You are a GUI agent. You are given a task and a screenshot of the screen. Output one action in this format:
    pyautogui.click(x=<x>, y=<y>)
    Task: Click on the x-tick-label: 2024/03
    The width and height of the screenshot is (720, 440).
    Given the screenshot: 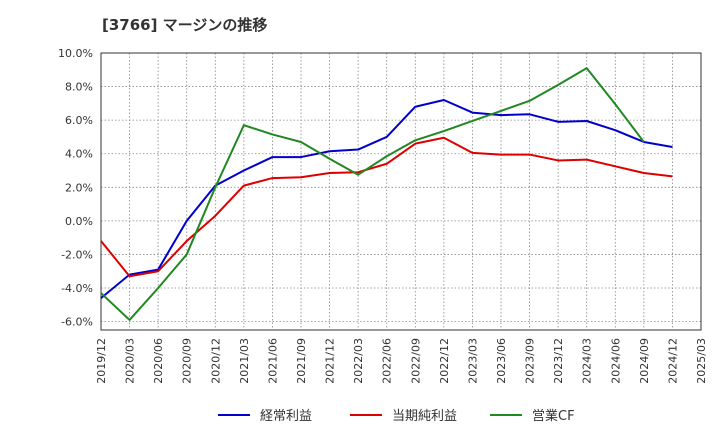 What is the action you would take?
    pyautogui.click(x=587, y=361)
    